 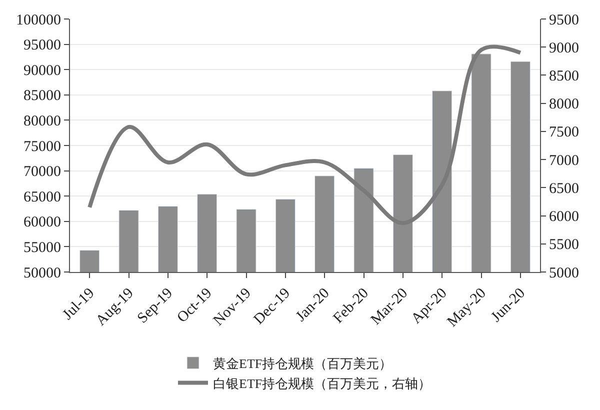 I want to click on y2-tick-label: 6000, so click(x=564, y=217).